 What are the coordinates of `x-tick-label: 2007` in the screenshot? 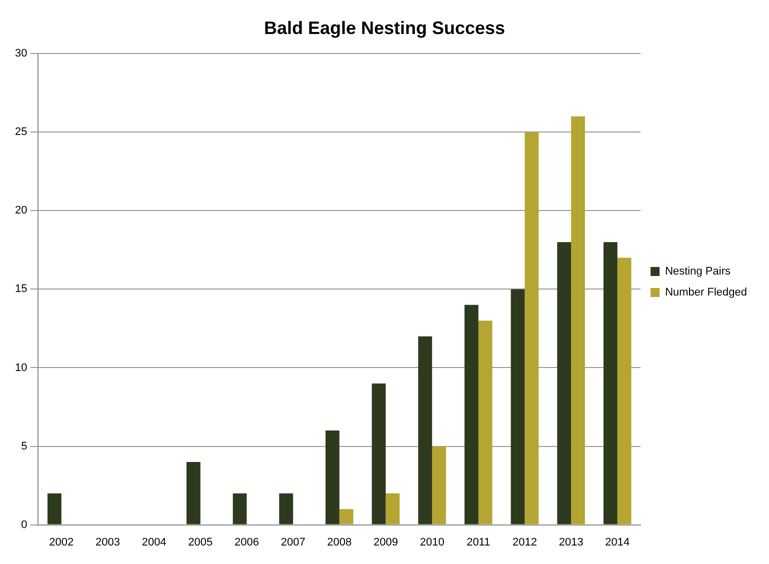 It's located at (293, 542).